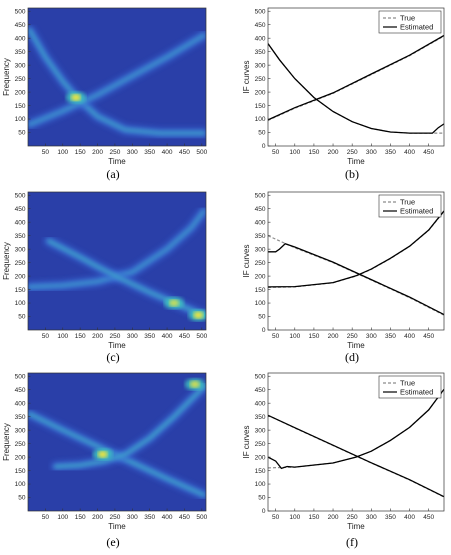  I want to click on hotspot-1-core, so click(174, 303).